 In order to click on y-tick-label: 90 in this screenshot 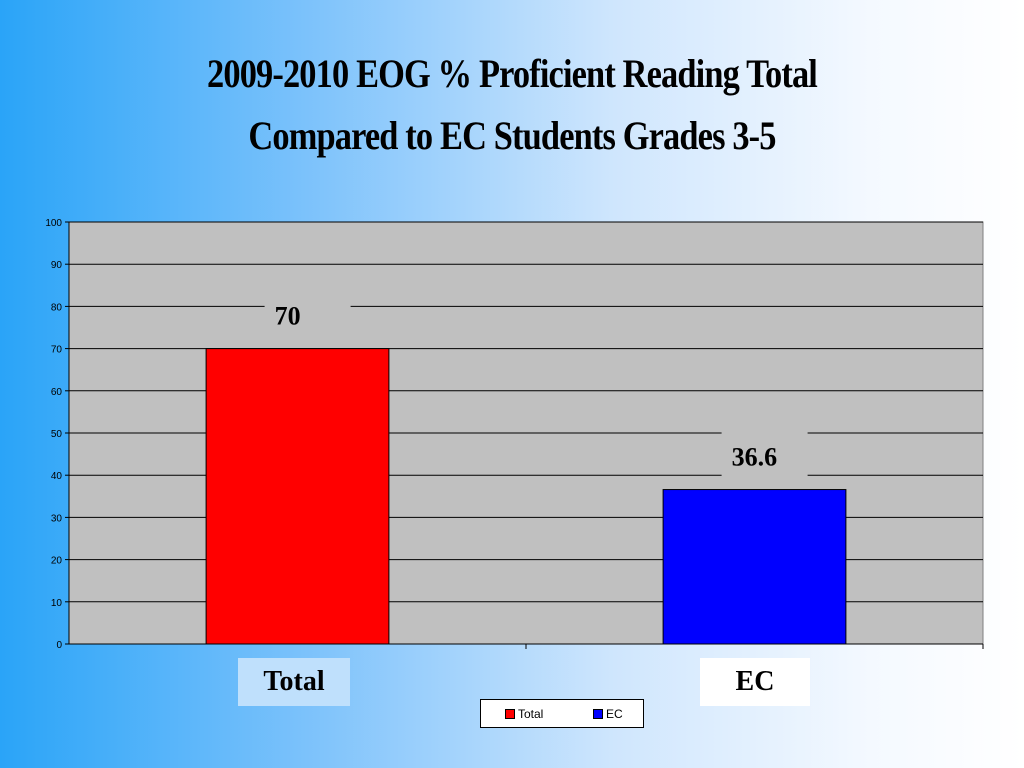, I will do `click(57, 265)`.